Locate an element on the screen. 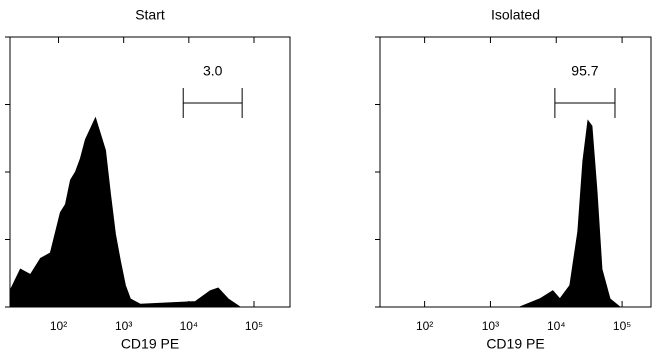 The image size is (652, 358). panel-title: Start is located at coordinates (150, 15).